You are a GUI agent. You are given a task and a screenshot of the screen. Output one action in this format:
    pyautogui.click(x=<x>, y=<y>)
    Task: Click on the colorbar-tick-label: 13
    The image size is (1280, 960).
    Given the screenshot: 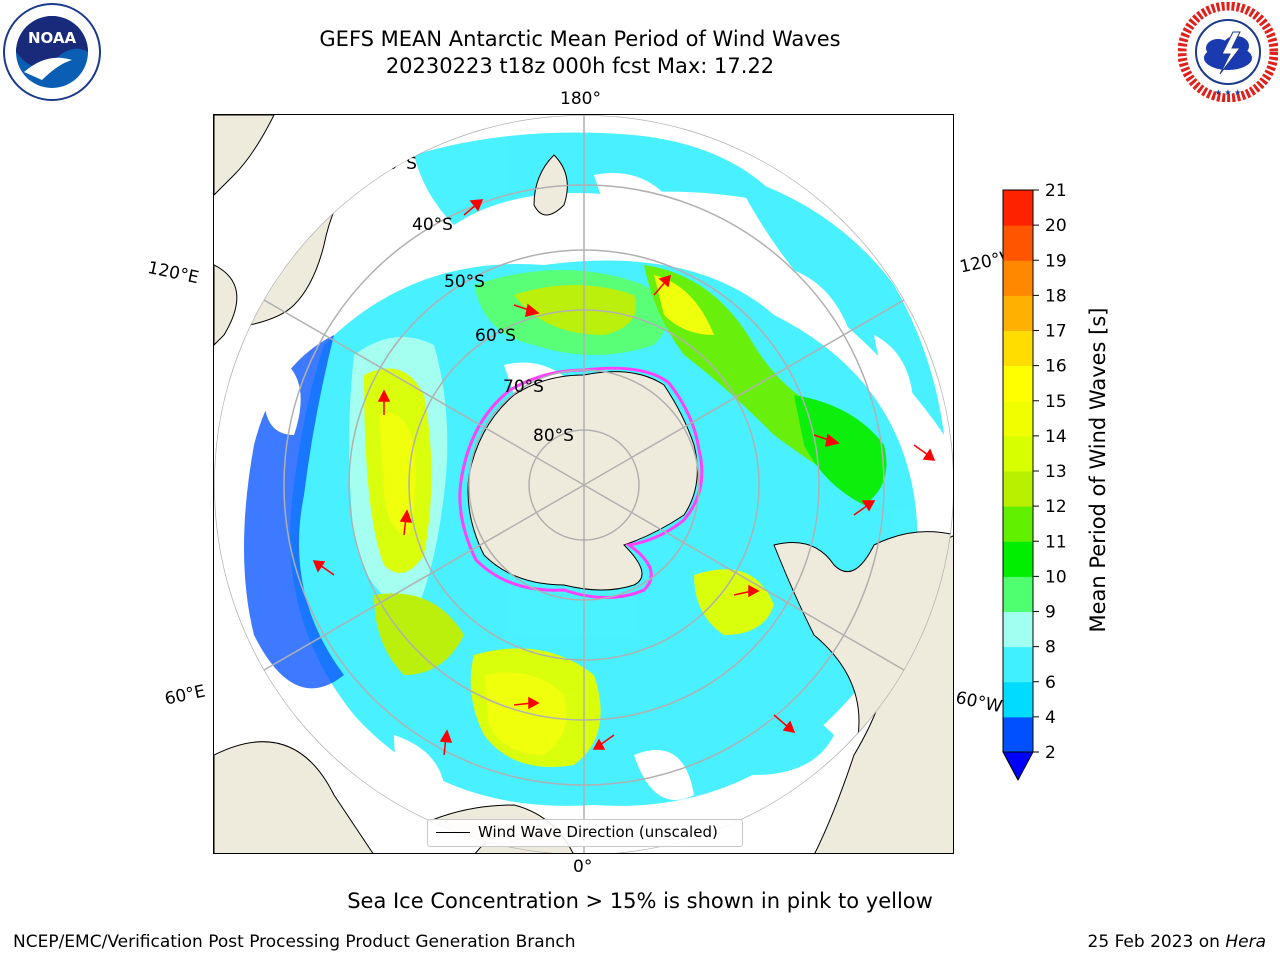 What is the action you would take?
    pyautogui.click(x=1056, y=472)
    